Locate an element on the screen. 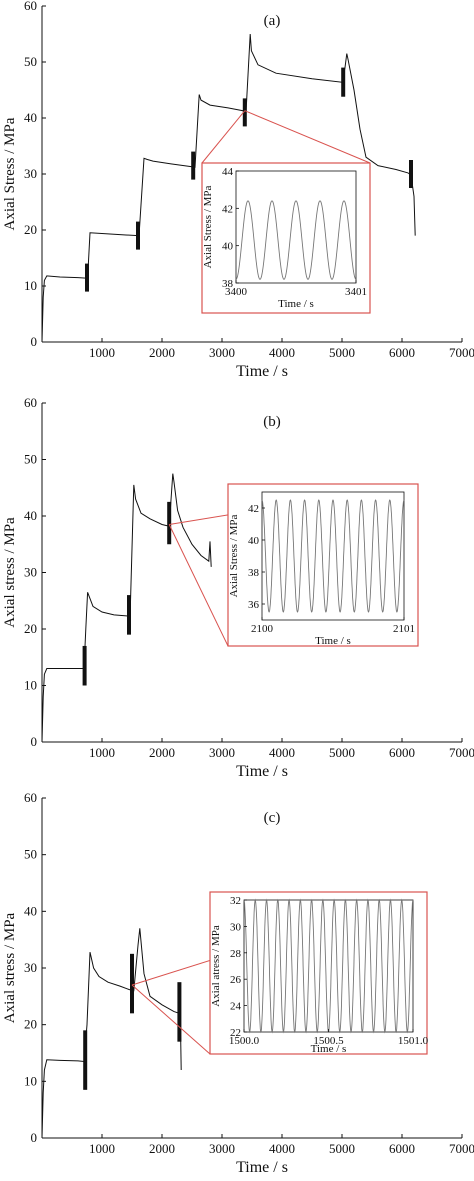 The image size is (474, 1181). inset-x-tick-label: 2101 is located at coordinates (404, 629).